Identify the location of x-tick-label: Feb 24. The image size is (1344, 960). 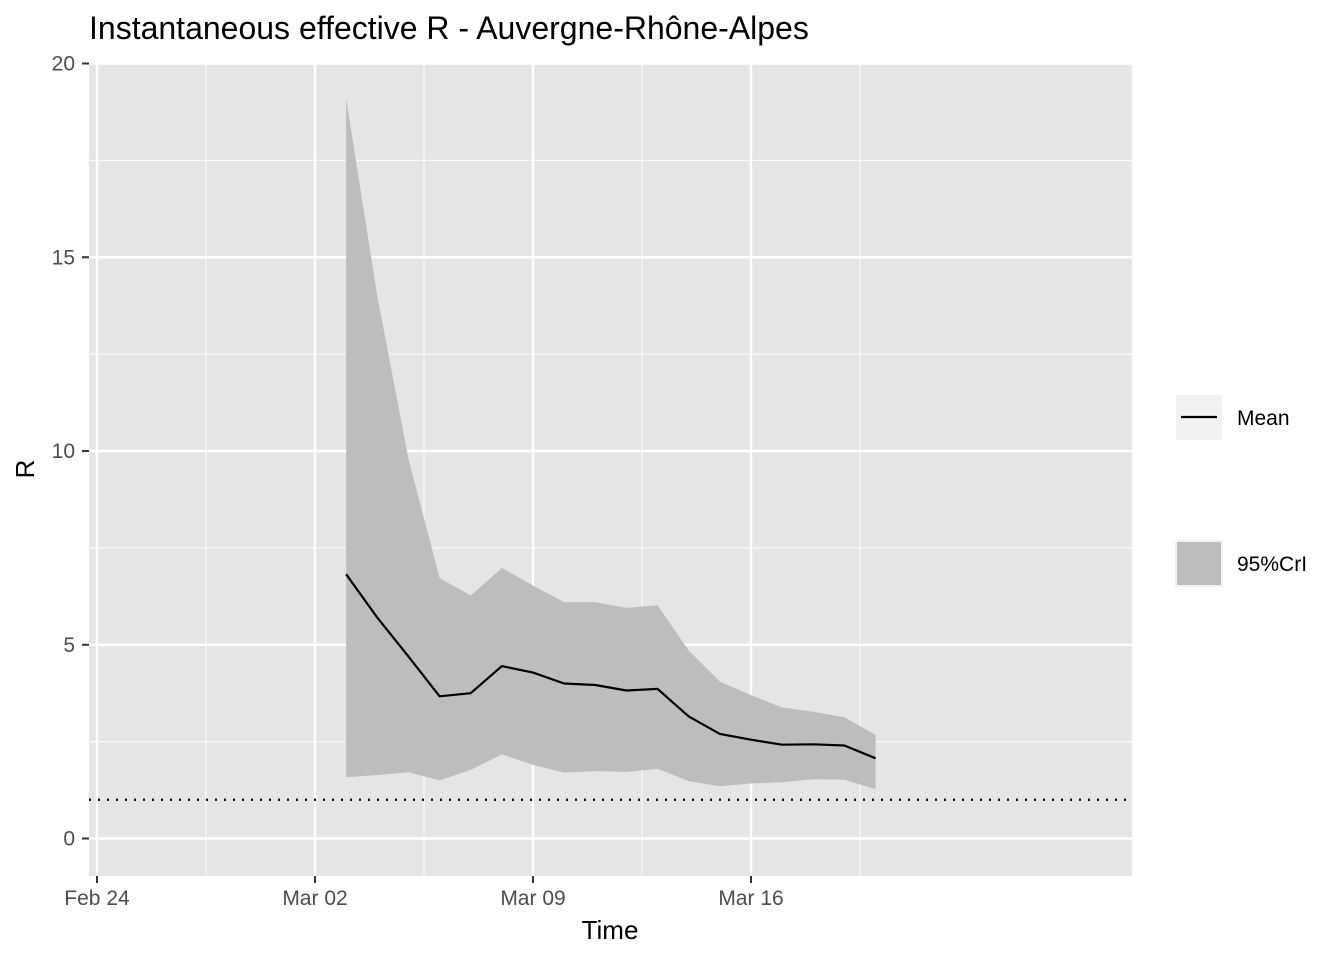
(97, 898).